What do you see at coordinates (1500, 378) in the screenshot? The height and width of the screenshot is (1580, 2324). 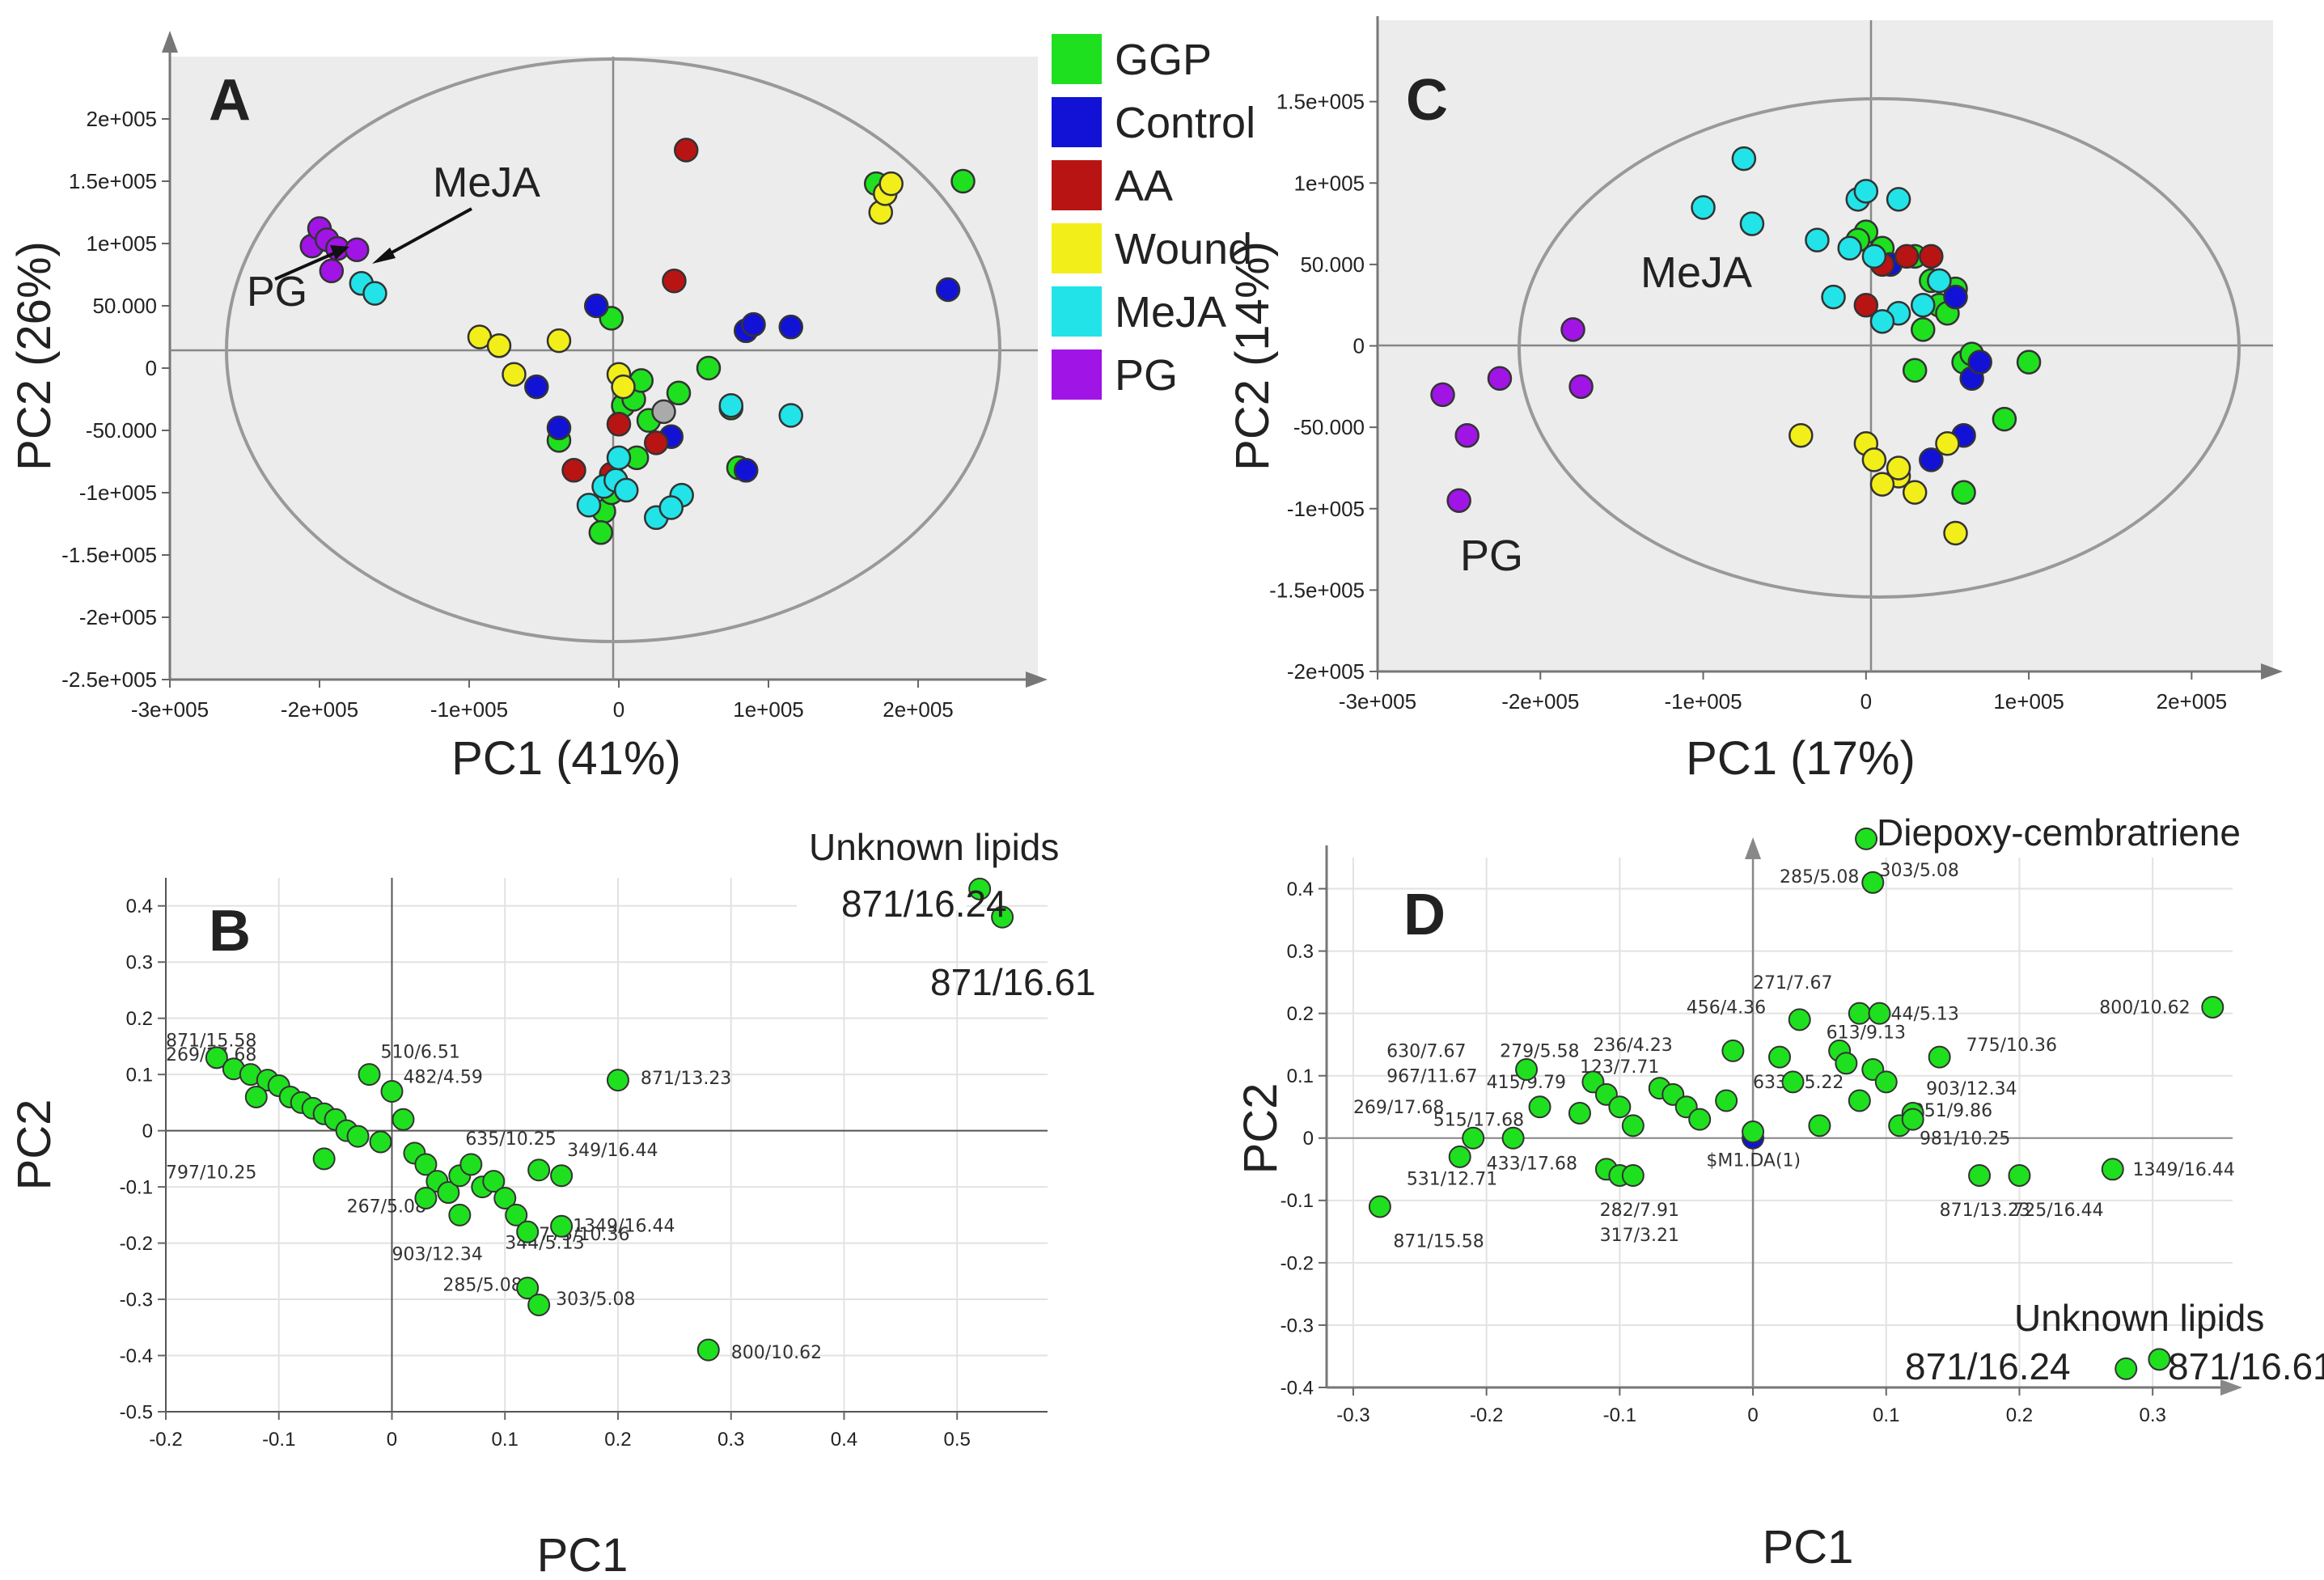 I see `data-point-pg` at bounding box center [1500, 378].